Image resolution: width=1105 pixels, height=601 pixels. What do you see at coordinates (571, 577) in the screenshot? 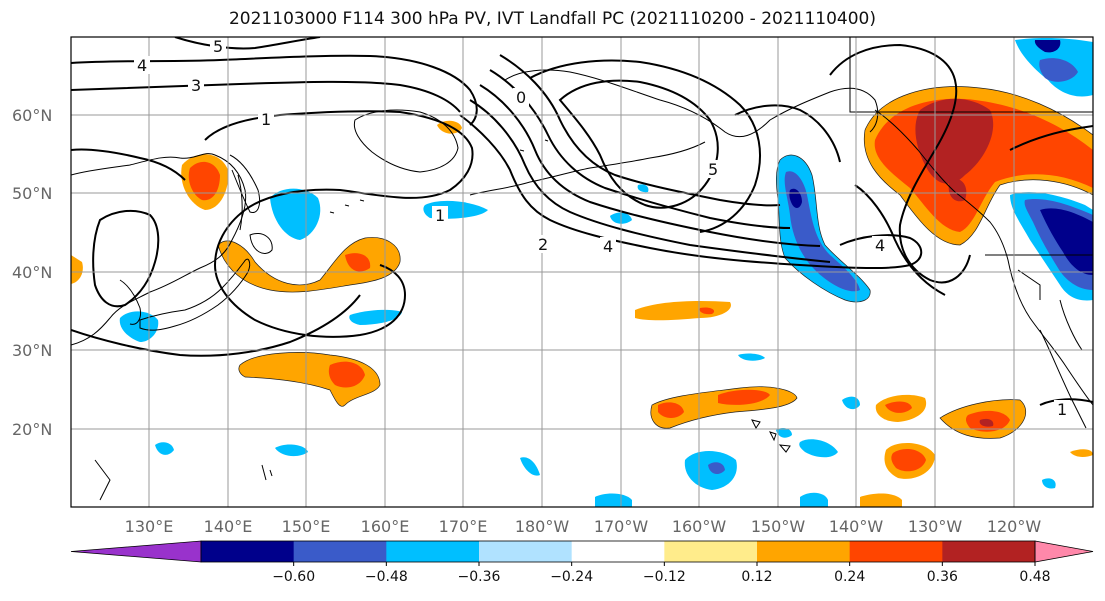
I see `colorbar-tick-label: −0.24` at bounding box center [571, 577].